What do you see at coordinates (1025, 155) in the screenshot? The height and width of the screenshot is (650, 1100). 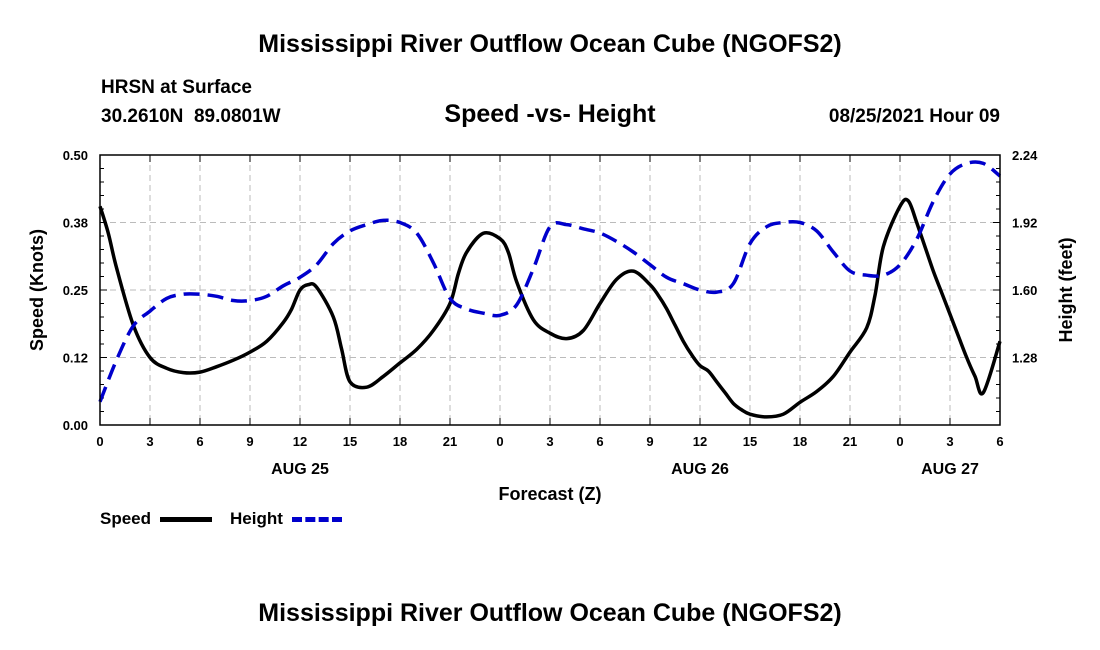 I see `y2-tick-label: 2.24` at bounding box center [1025, 155].